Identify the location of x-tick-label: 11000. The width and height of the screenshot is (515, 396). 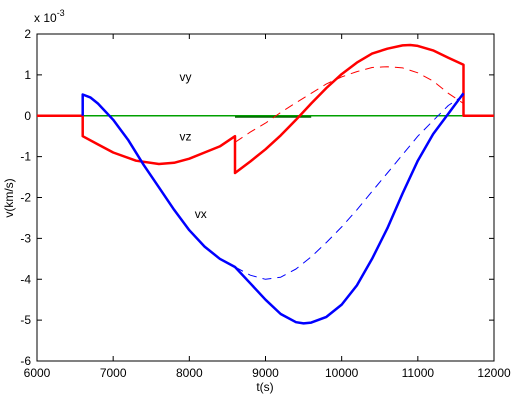
(418, 373).